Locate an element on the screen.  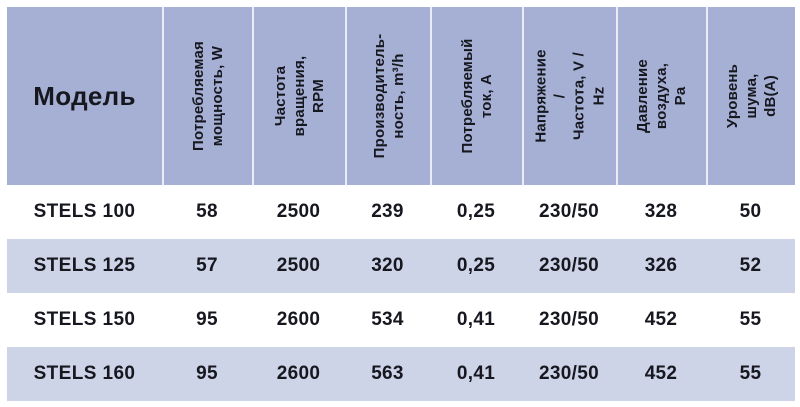
pressure-value: 328 is located at coordinates (661, 211).